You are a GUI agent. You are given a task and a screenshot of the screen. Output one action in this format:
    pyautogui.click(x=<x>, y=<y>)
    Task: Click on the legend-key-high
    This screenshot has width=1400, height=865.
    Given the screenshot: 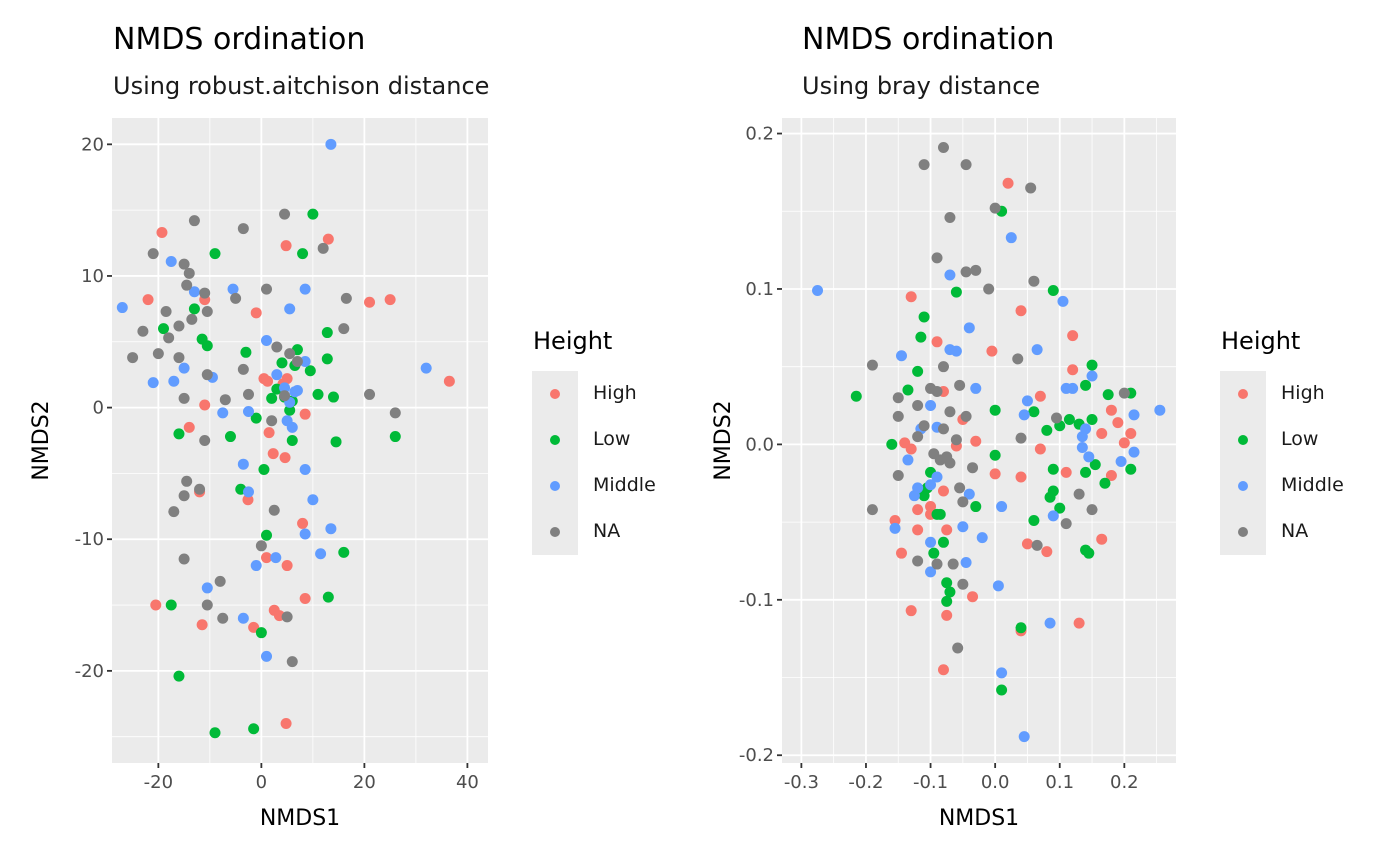 What is the action you would take?
    pyautogui.click(x=1243, y=394)
    